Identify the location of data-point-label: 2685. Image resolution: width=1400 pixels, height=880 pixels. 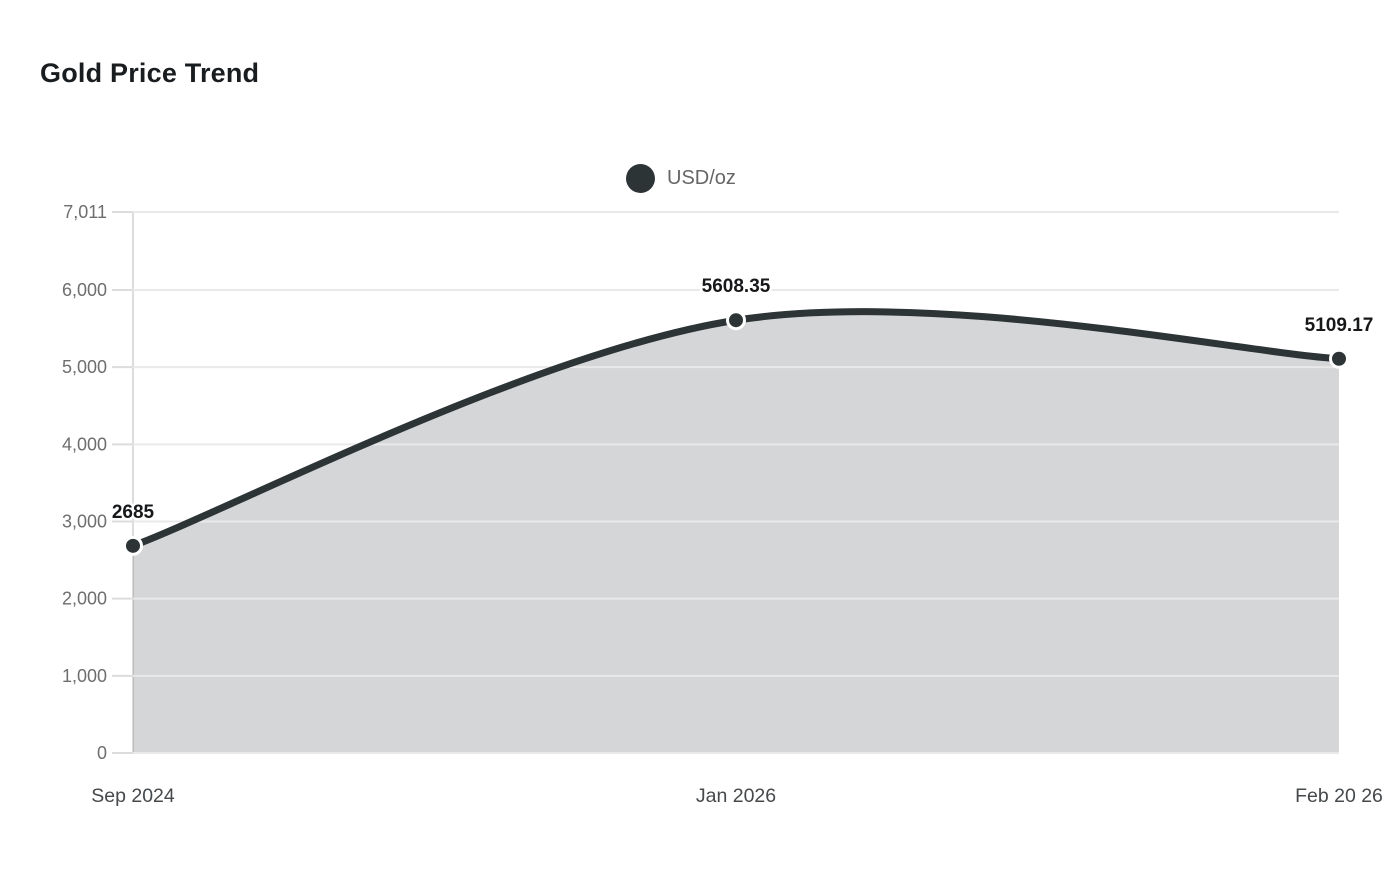
(133, 512).